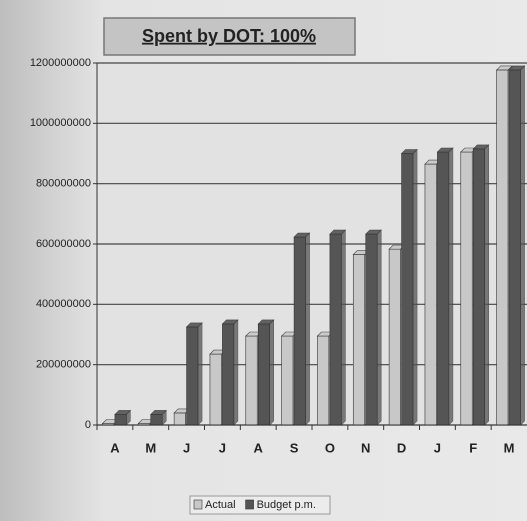 Image resolution: width=527 pixels, height=521 pixels. I want to click on x-tick-label: D, so click(401, 447).